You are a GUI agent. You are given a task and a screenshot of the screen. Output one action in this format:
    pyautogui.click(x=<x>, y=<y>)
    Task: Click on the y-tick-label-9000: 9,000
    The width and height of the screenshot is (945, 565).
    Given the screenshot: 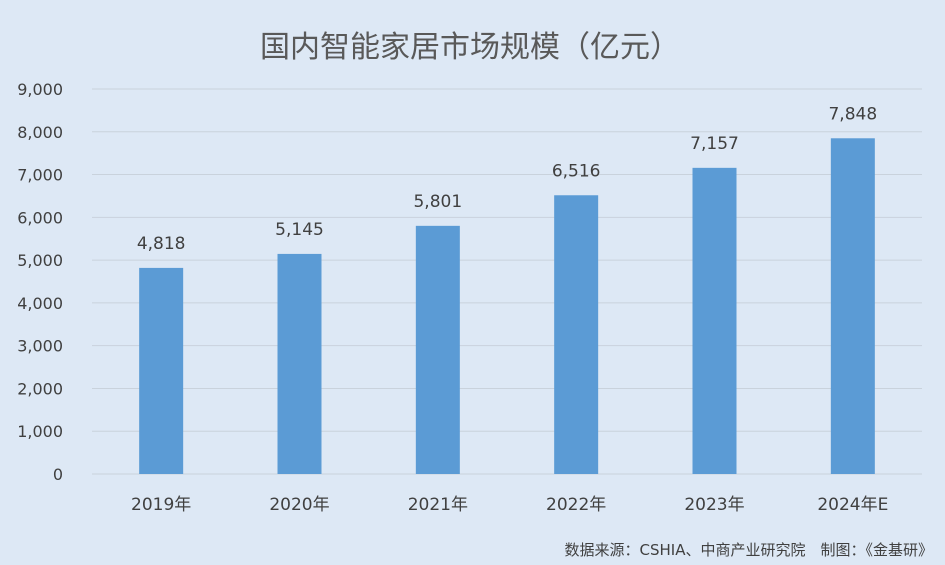 What is the action you would take?
    pyautogui.click(x=40, y=89)
    